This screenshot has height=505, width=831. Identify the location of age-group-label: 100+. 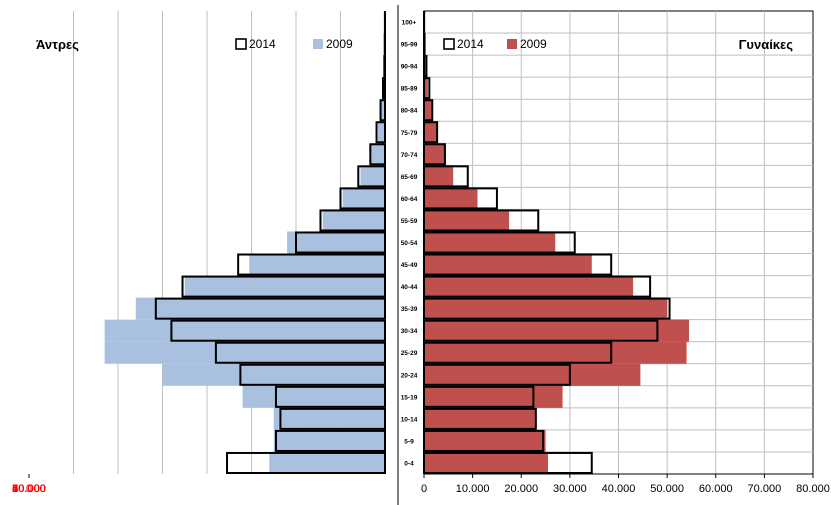
(409, 23).